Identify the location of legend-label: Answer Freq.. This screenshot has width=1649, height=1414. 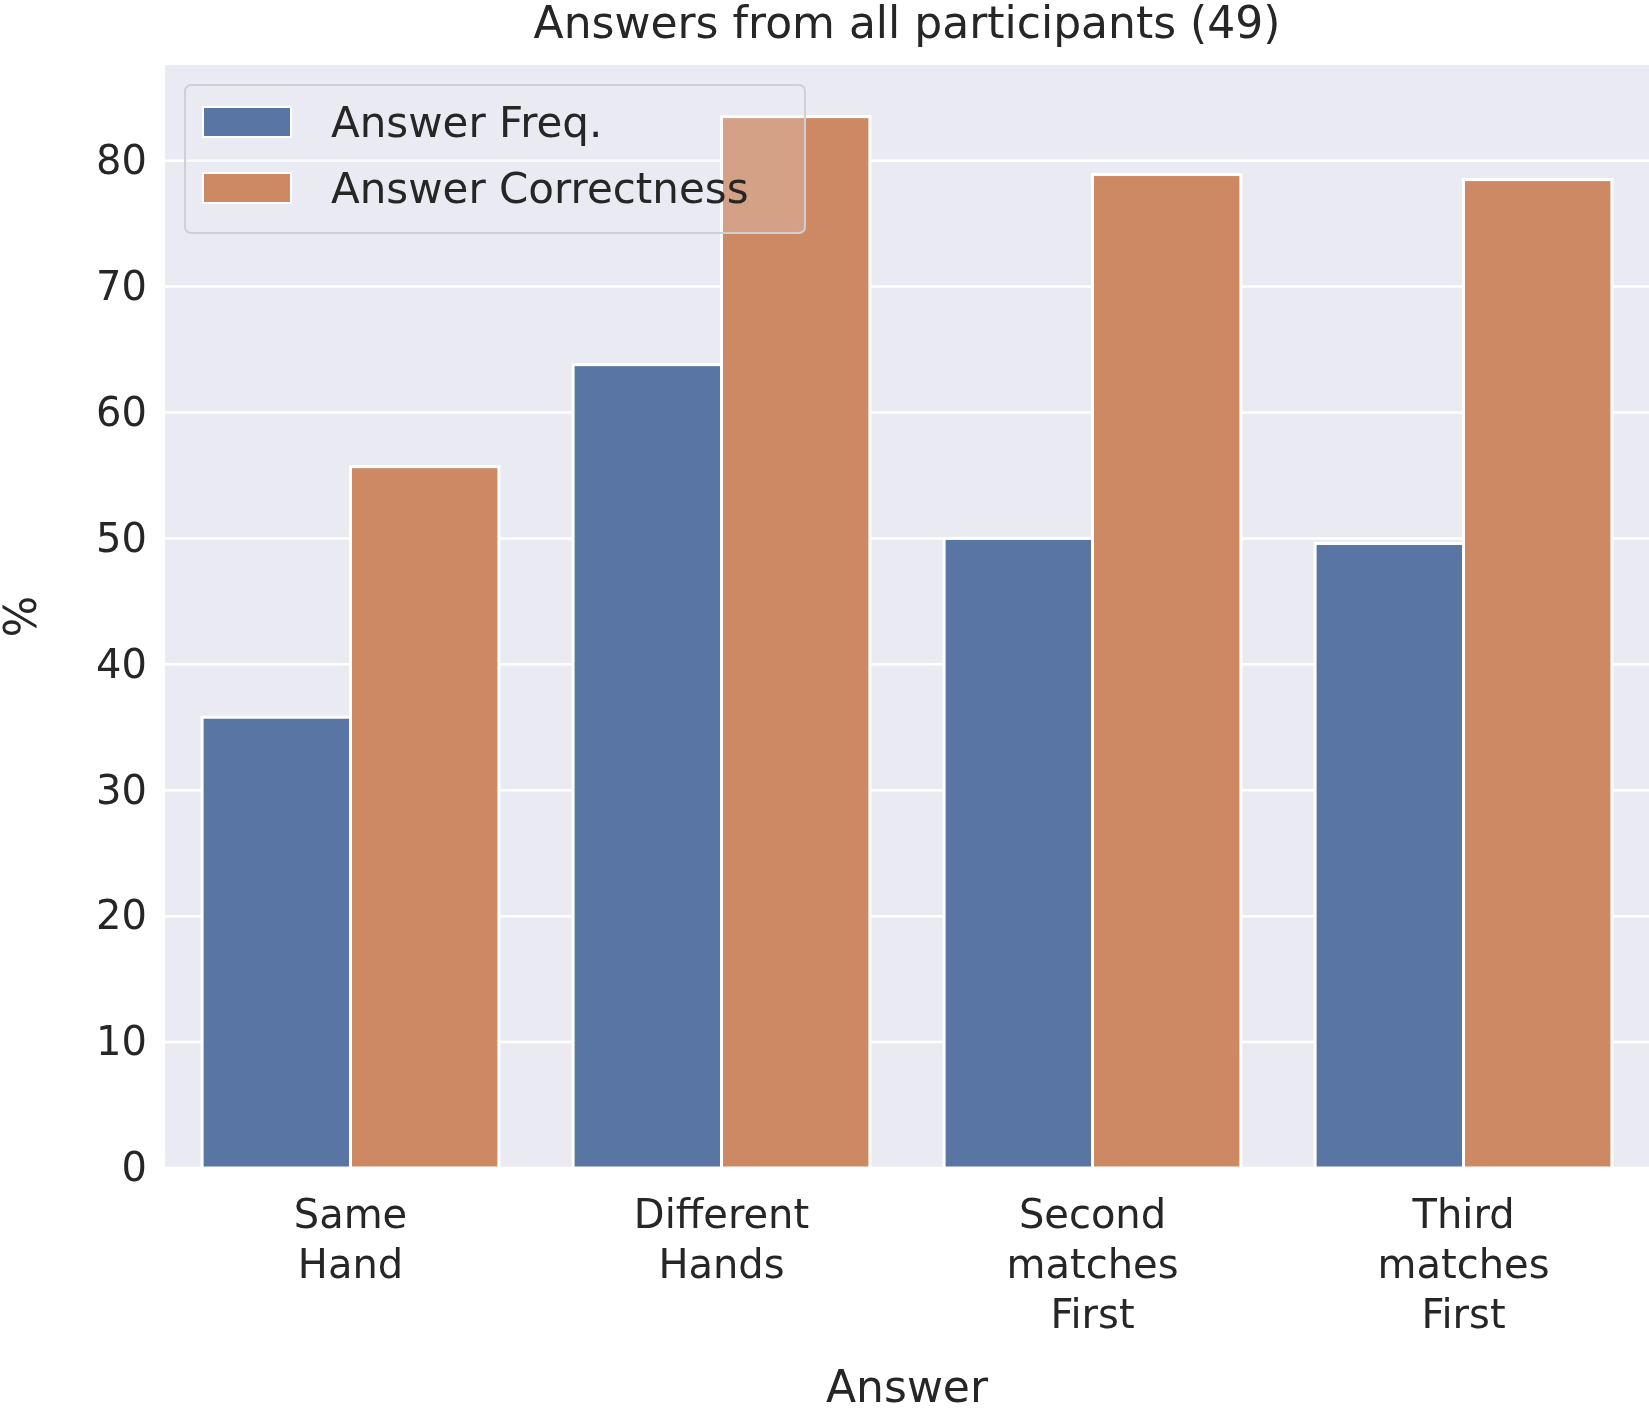
(467, 122).